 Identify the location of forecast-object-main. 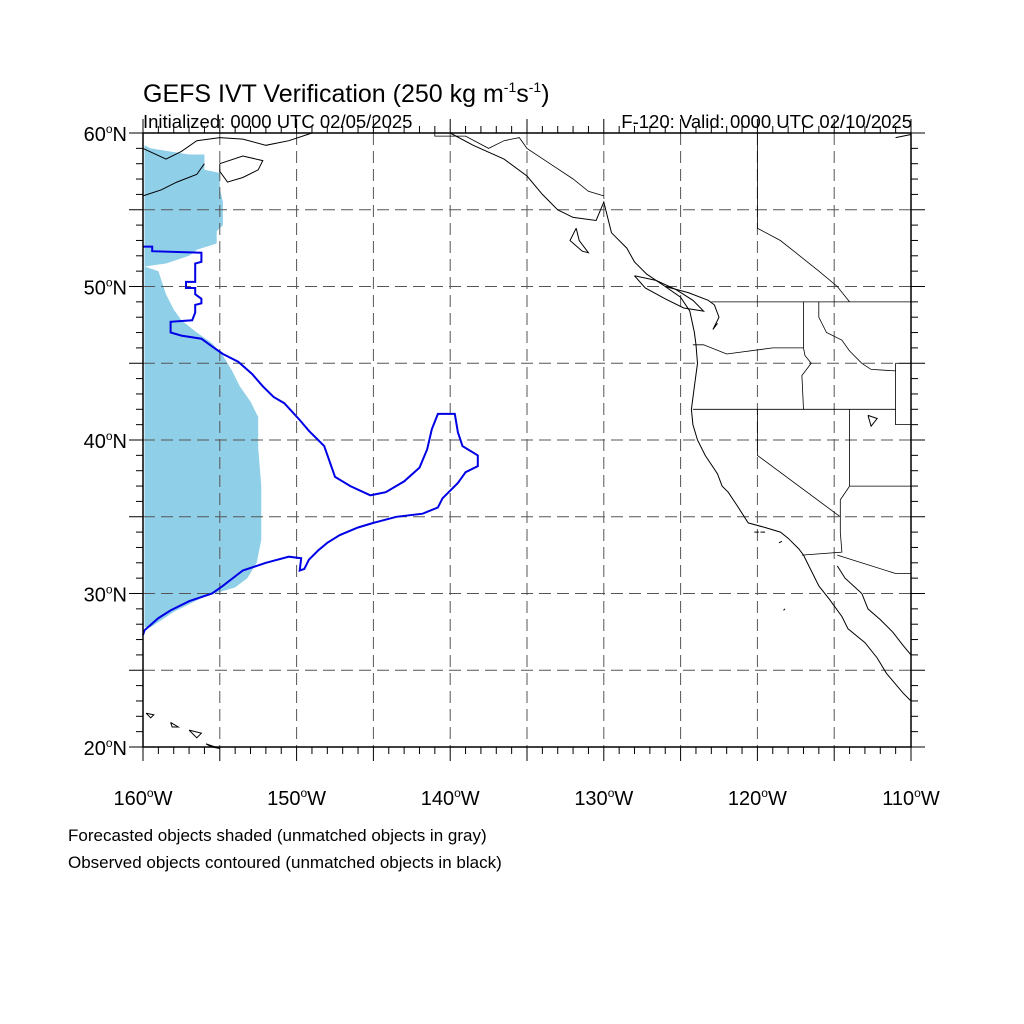
(203, 447).